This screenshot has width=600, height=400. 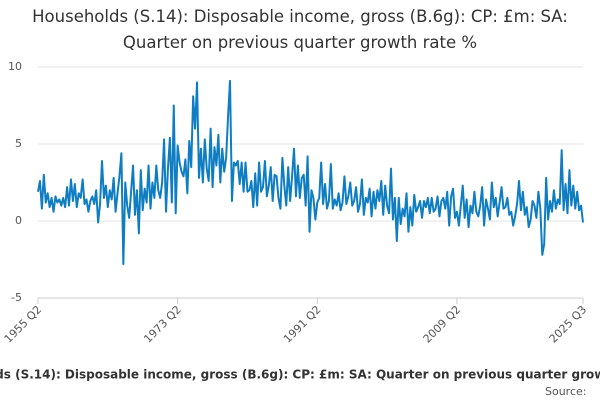 What do you see at coordinates (566, 391) in the screenshot?
I see `source: Source:` at bounding box center [566, 391].